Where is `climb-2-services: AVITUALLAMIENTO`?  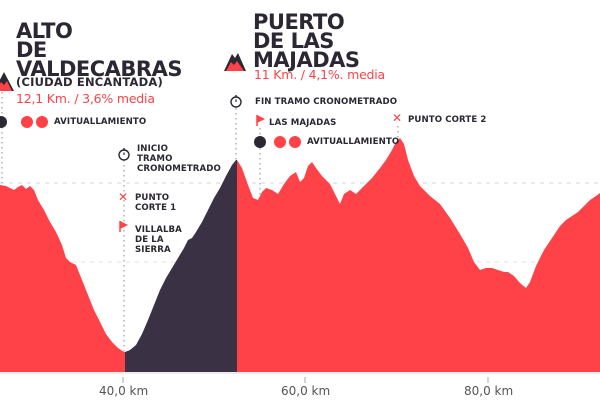 climb-2-services: AVITUALLAMIENTO is located at coordinates (326, 142).